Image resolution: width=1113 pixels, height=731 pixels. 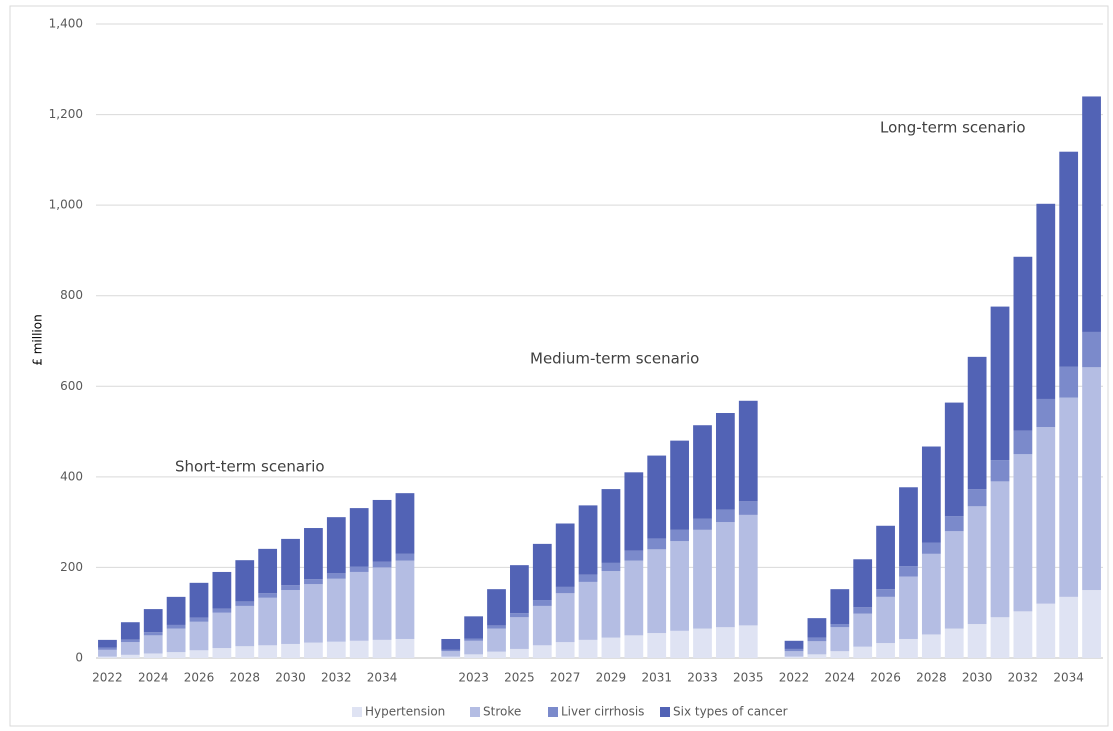 I want to click on x-tick-label: 2031, so click(x=656, y=678).